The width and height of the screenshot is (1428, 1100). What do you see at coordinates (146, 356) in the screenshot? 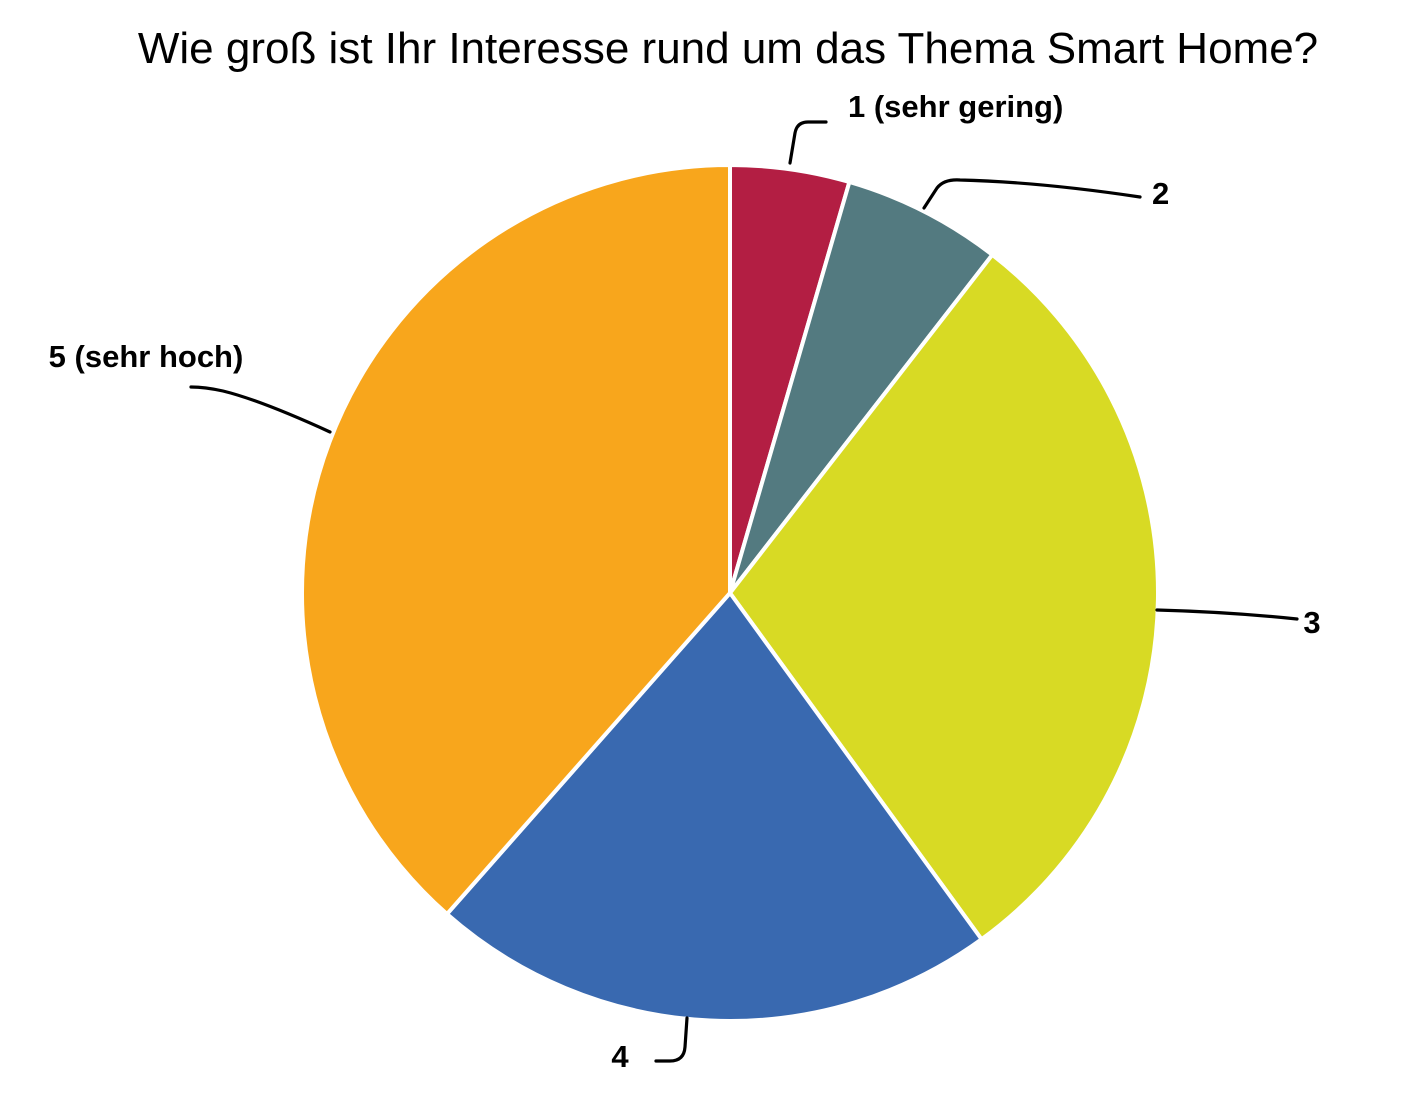
I see `slice-label-5: 5 (sehr hoch)` at bounding box center [146, 356].